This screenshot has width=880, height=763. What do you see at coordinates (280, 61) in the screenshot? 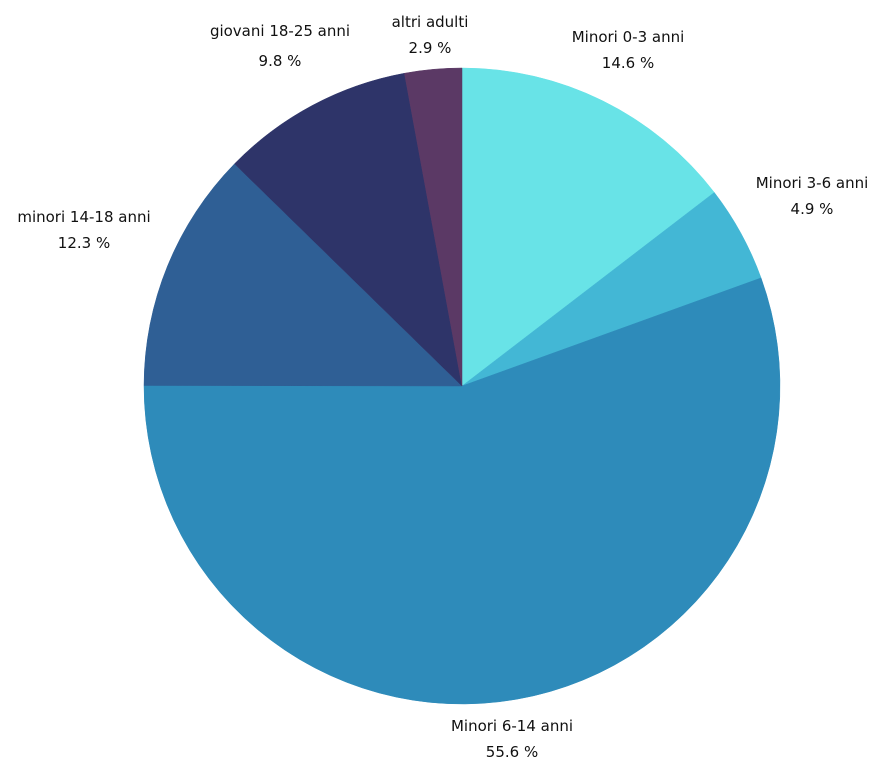
I see `slice-value-label-4: 9.8 %` at bounding box center [280, 61].